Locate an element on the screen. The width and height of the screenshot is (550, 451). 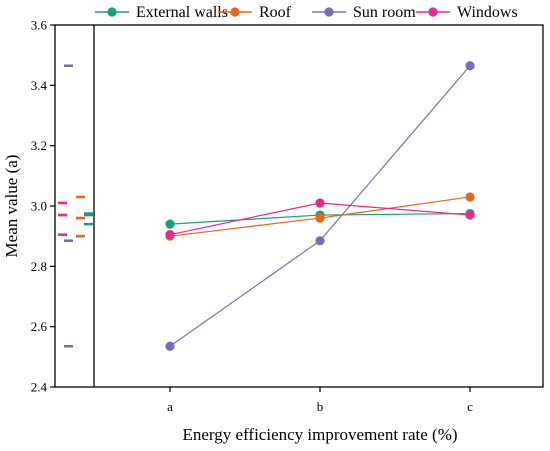
y-tick-label: 3.0 is located at coordinates (39, 206).